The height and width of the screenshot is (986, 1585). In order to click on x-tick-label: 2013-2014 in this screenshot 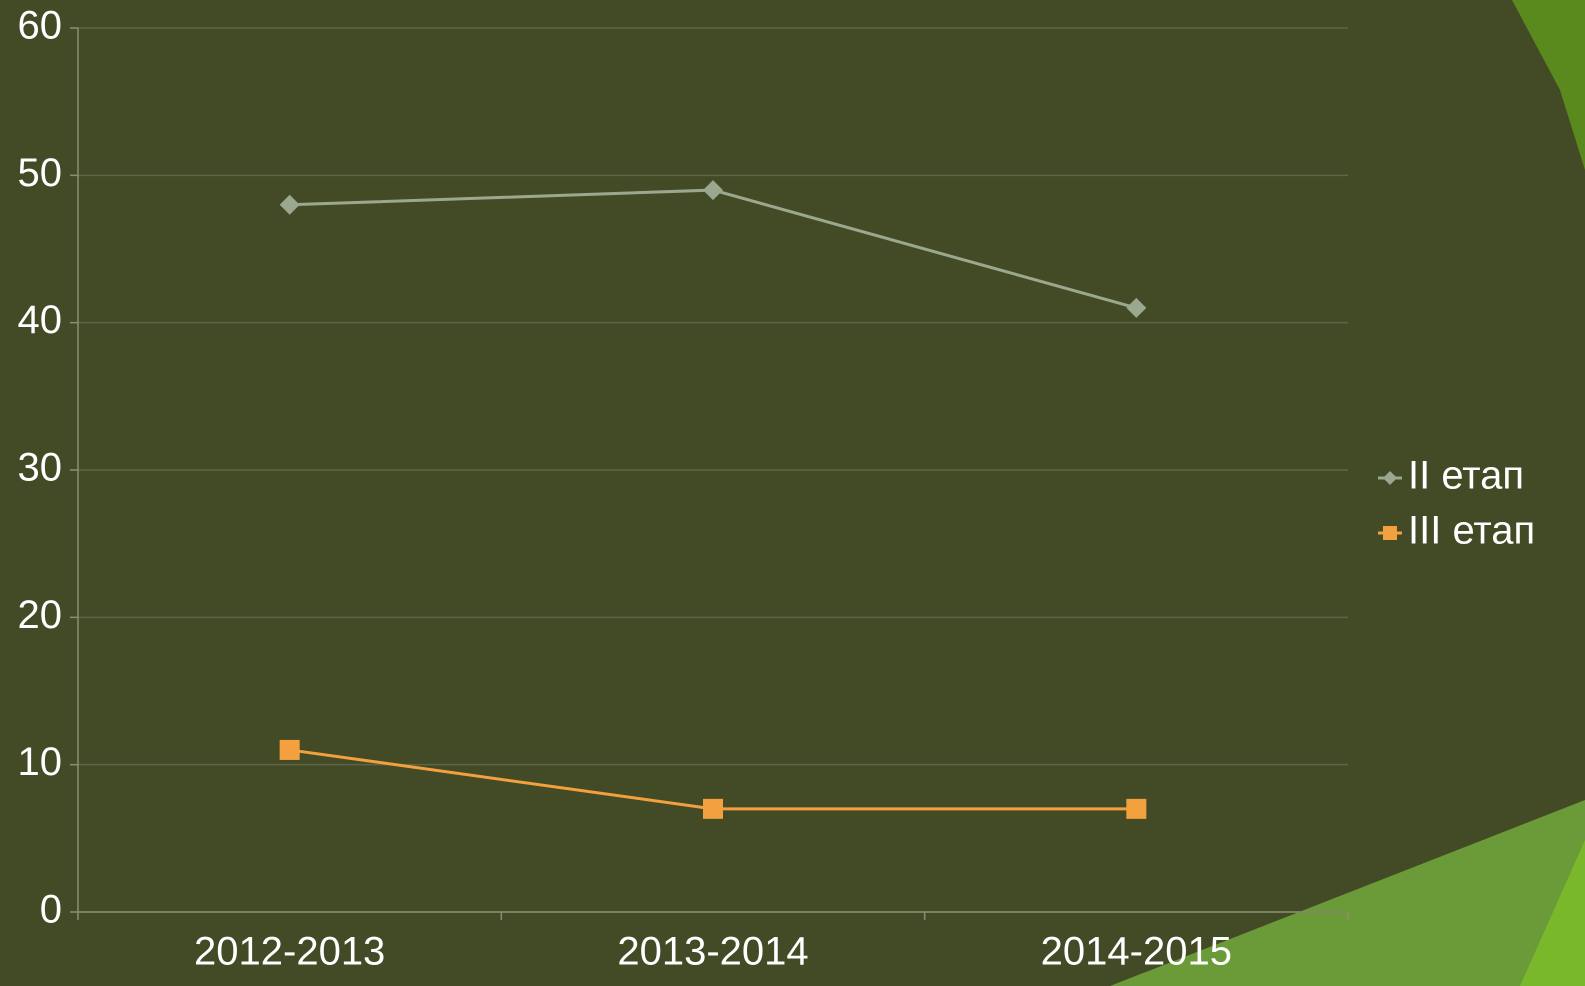, I will do `click(712, 952)`.